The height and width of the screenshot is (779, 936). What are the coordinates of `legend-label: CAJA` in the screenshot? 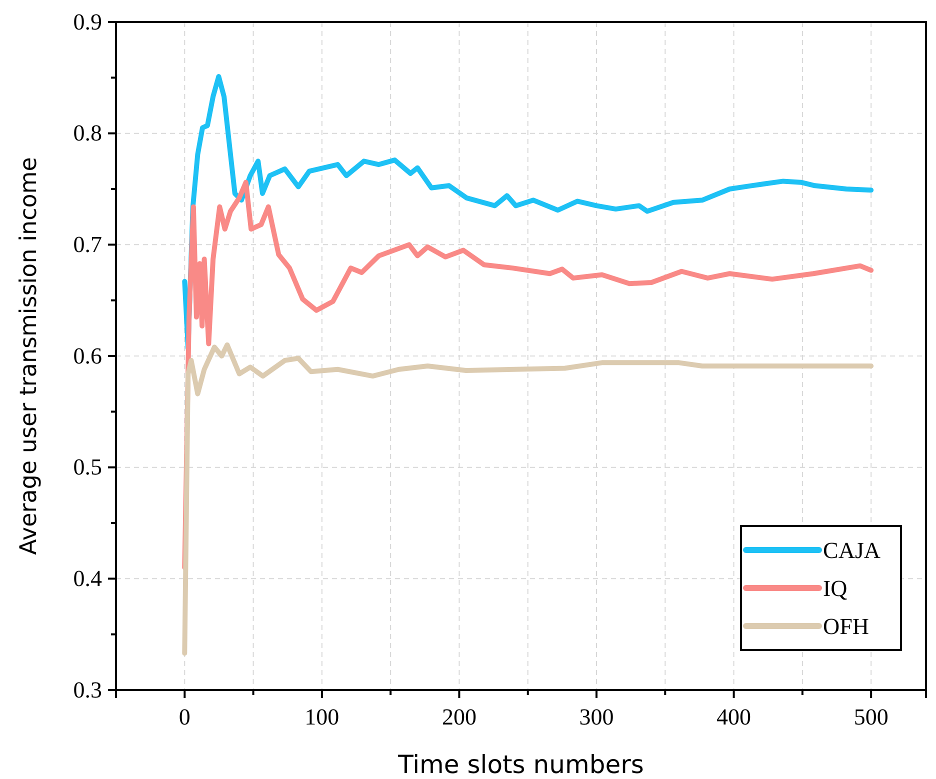 It's located at (852, 550).